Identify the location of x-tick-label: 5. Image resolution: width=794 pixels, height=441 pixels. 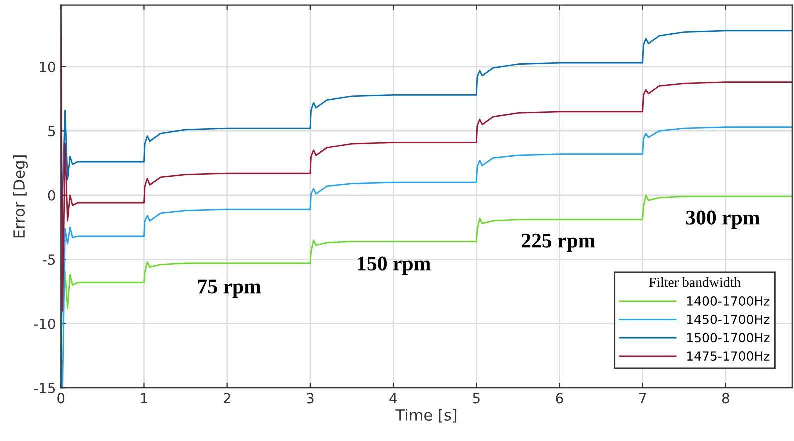
(476, 398).